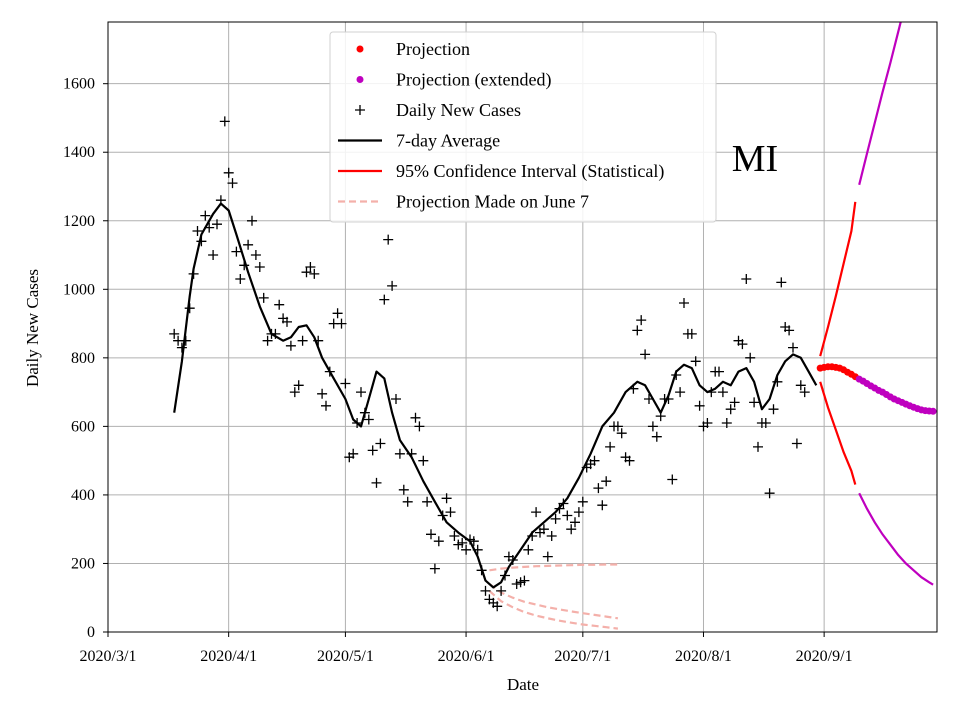 The height and width of the screenshot is (725, 960). What do you see at coordinates (83, 426) in the screenshot?
I see `y-tick-label: 600` at bounding box center [83, 426].